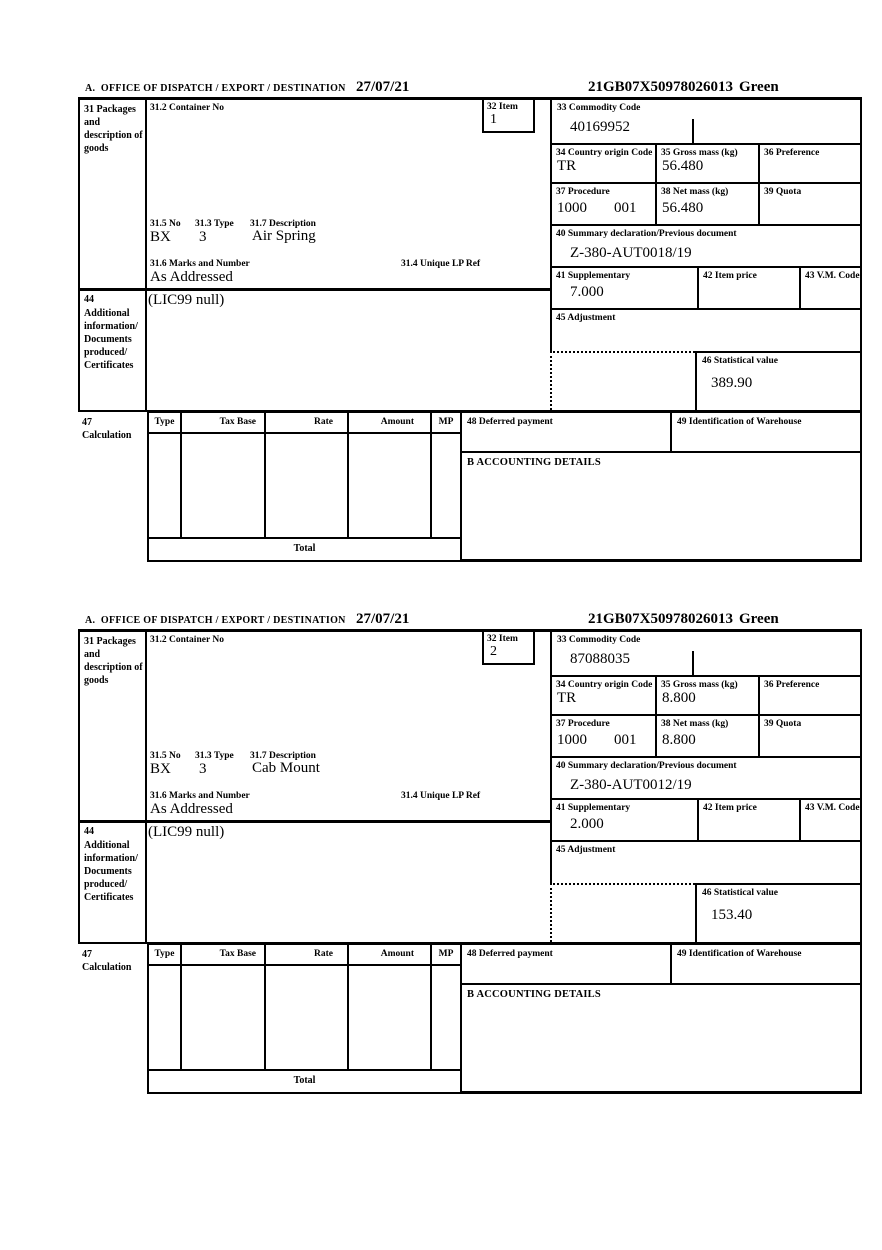 Image resolution: width=882 pixels, height=1250 pixels. Describe the element at coordinates (390, 1017) in the screenshot. I see `calc-cell-amount` at that location.